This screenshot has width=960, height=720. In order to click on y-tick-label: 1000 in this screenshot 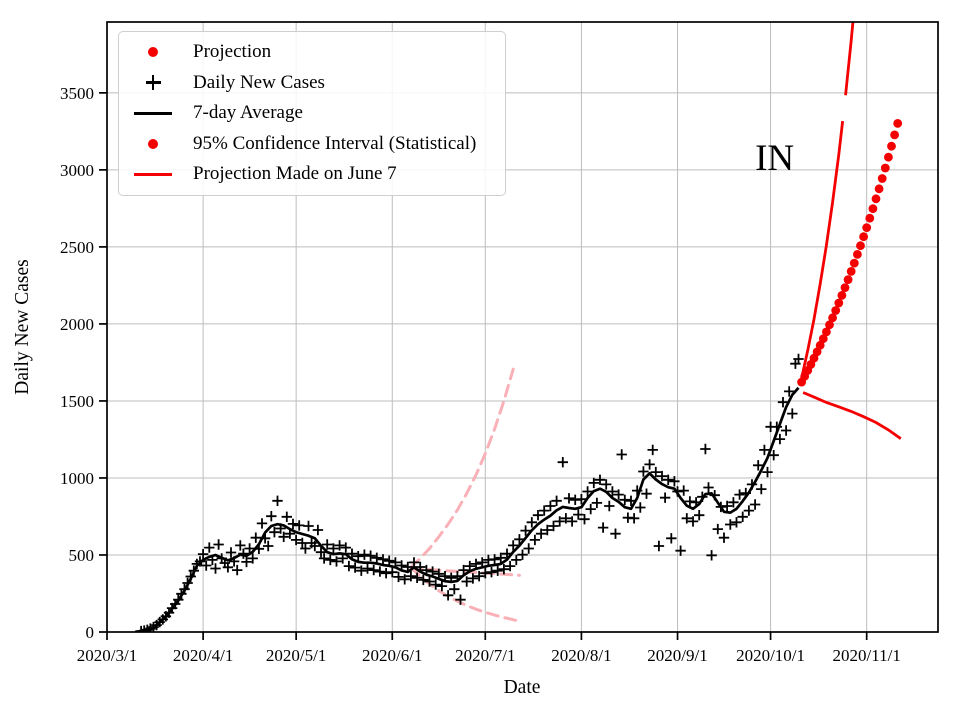, I will do `click(77, 478)`.